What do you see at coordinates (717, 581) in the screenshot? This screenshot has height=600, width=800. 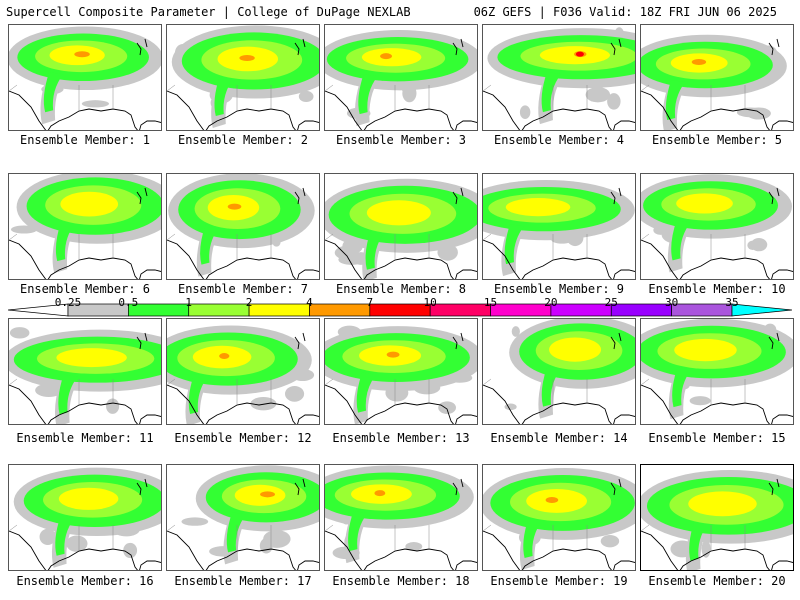 I see `member-label: Ensemble Member: 20` at bounding box center [717, 581].